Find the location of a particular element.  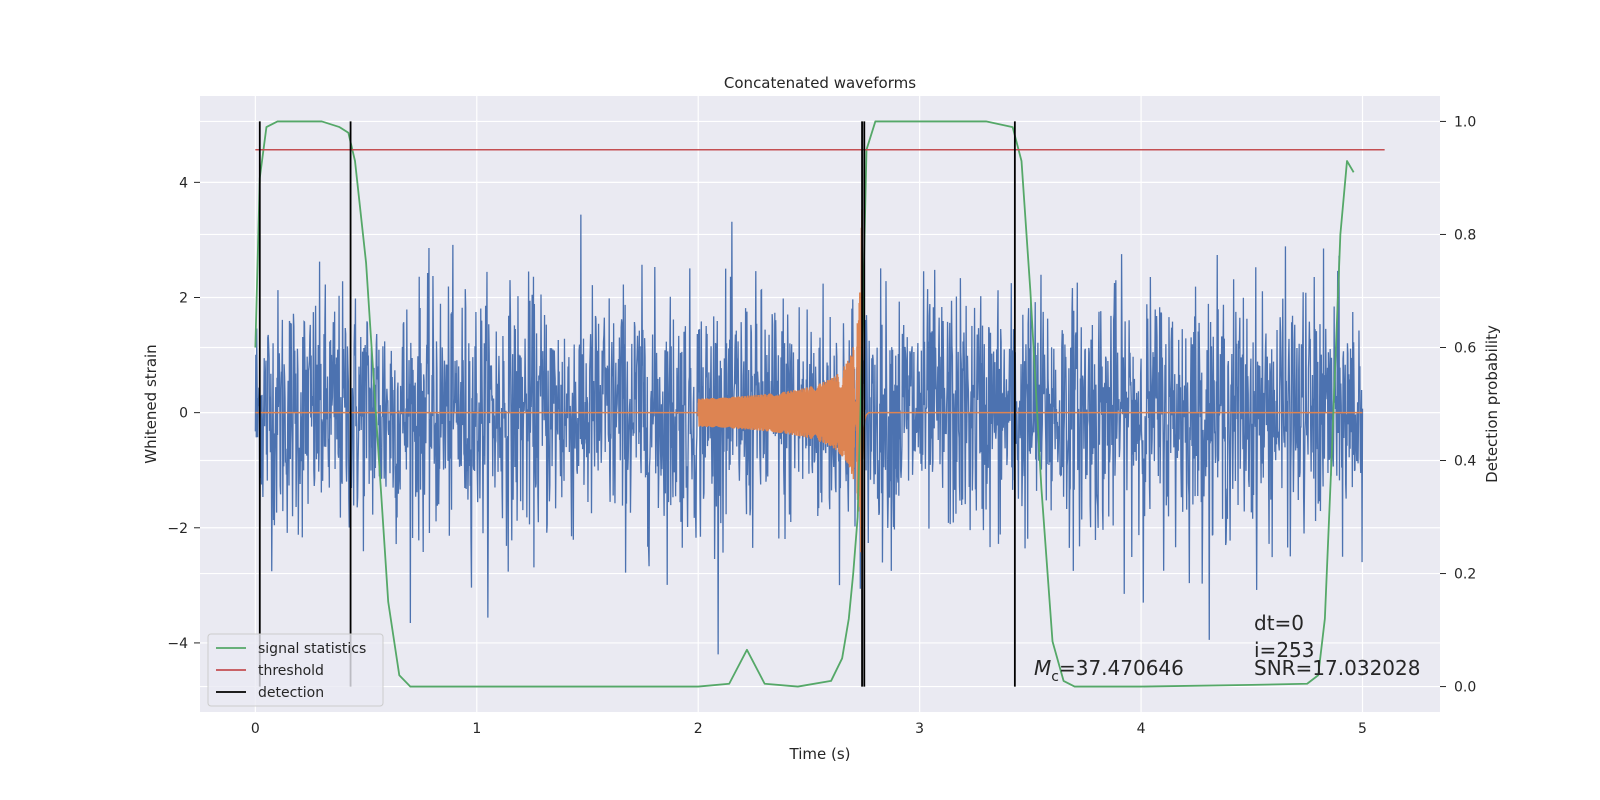

legend-label-signal-statistics: signal statistics is located at coordinates (312, 649).